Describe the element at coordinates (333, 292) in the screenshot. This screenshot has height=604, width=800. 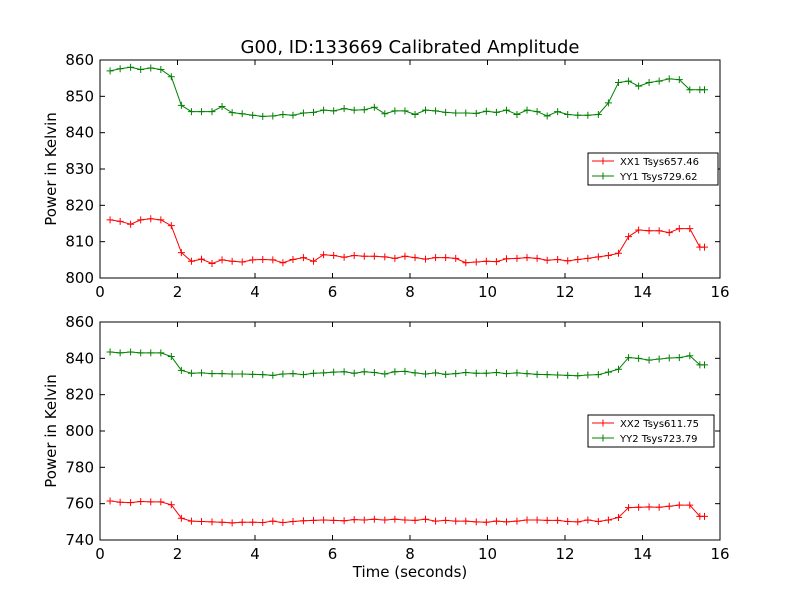
I see `x-tick-label: 6` at that location.